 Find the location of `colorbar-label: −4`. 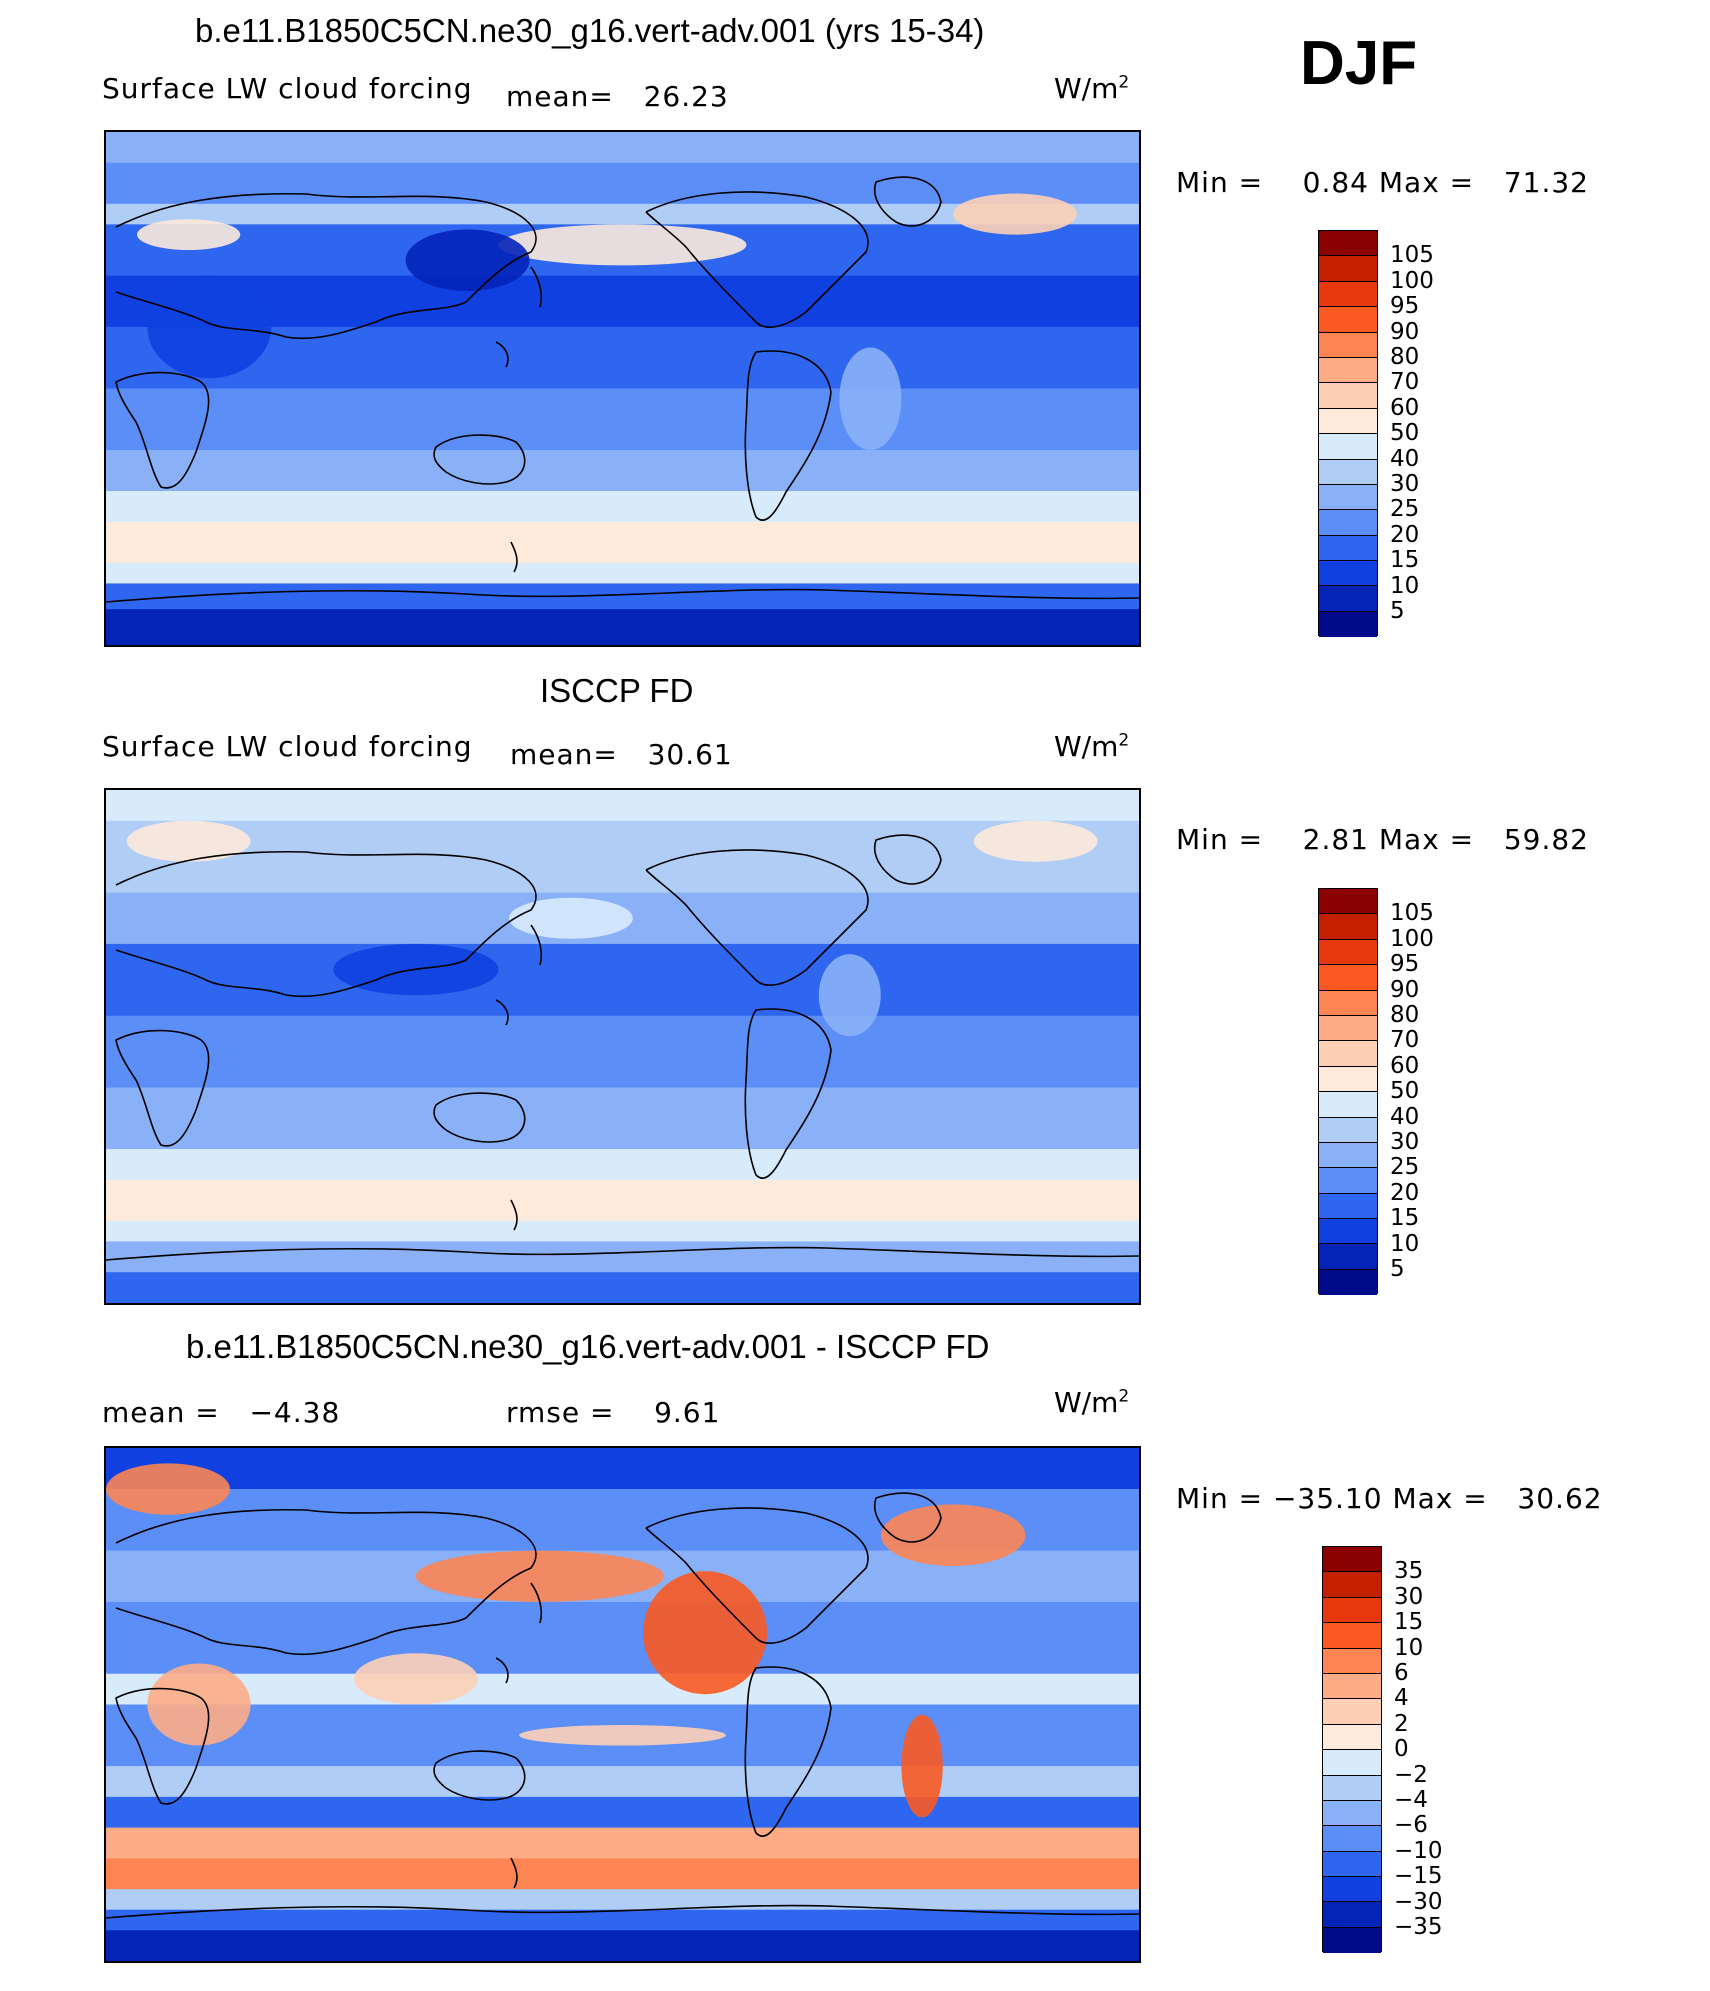

colorbar-label: −4 is located at coordinates (1411, 1800).